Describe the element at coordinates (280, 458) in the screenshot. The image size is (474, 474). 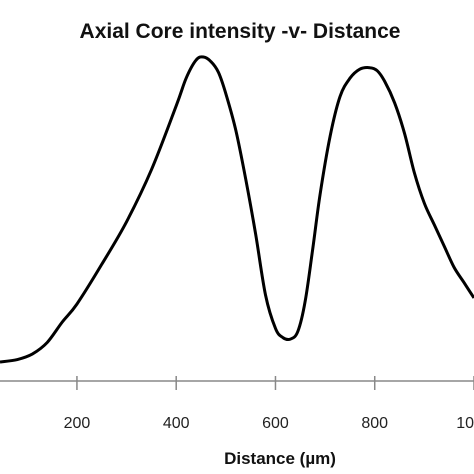
I see `x-axis-label: Distance (µm)` at that location.